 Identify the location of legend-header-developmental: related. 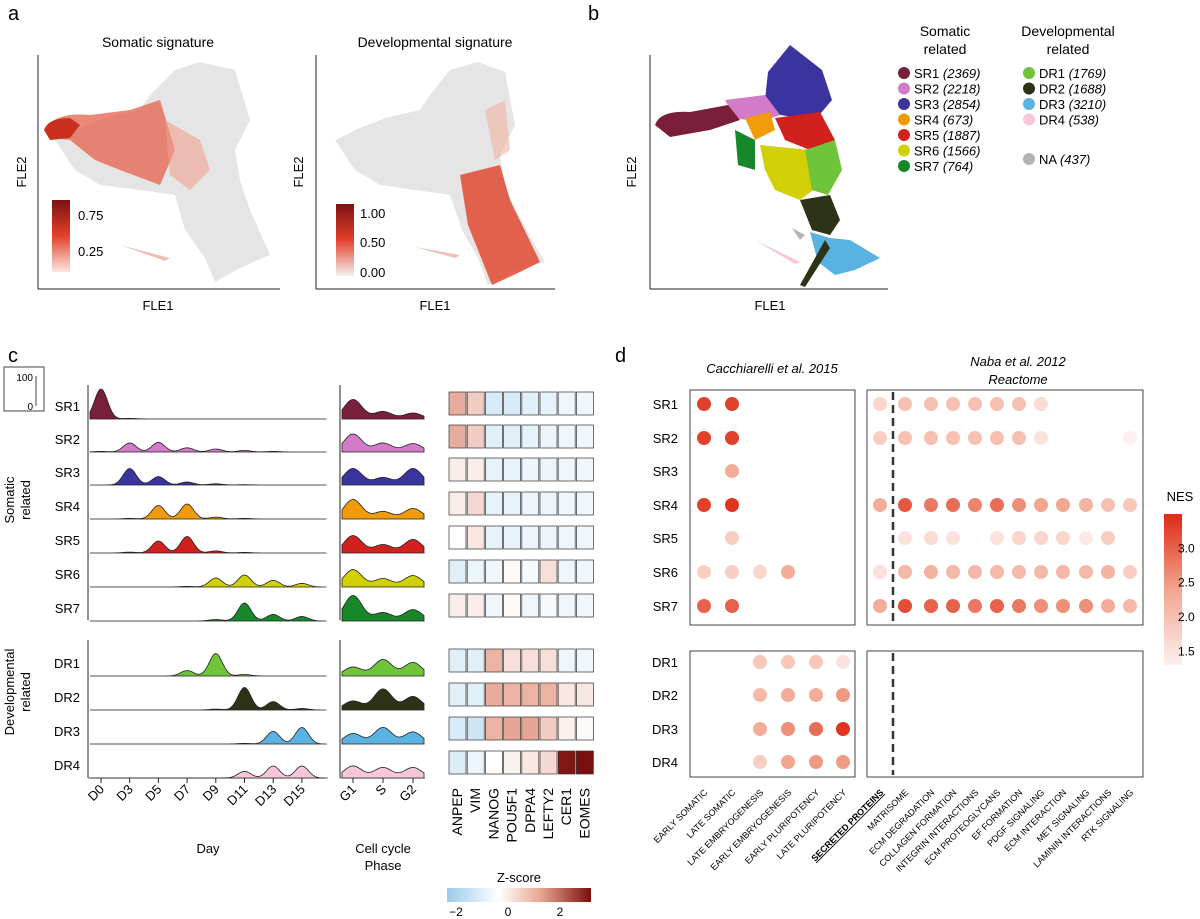
(1068, 49).